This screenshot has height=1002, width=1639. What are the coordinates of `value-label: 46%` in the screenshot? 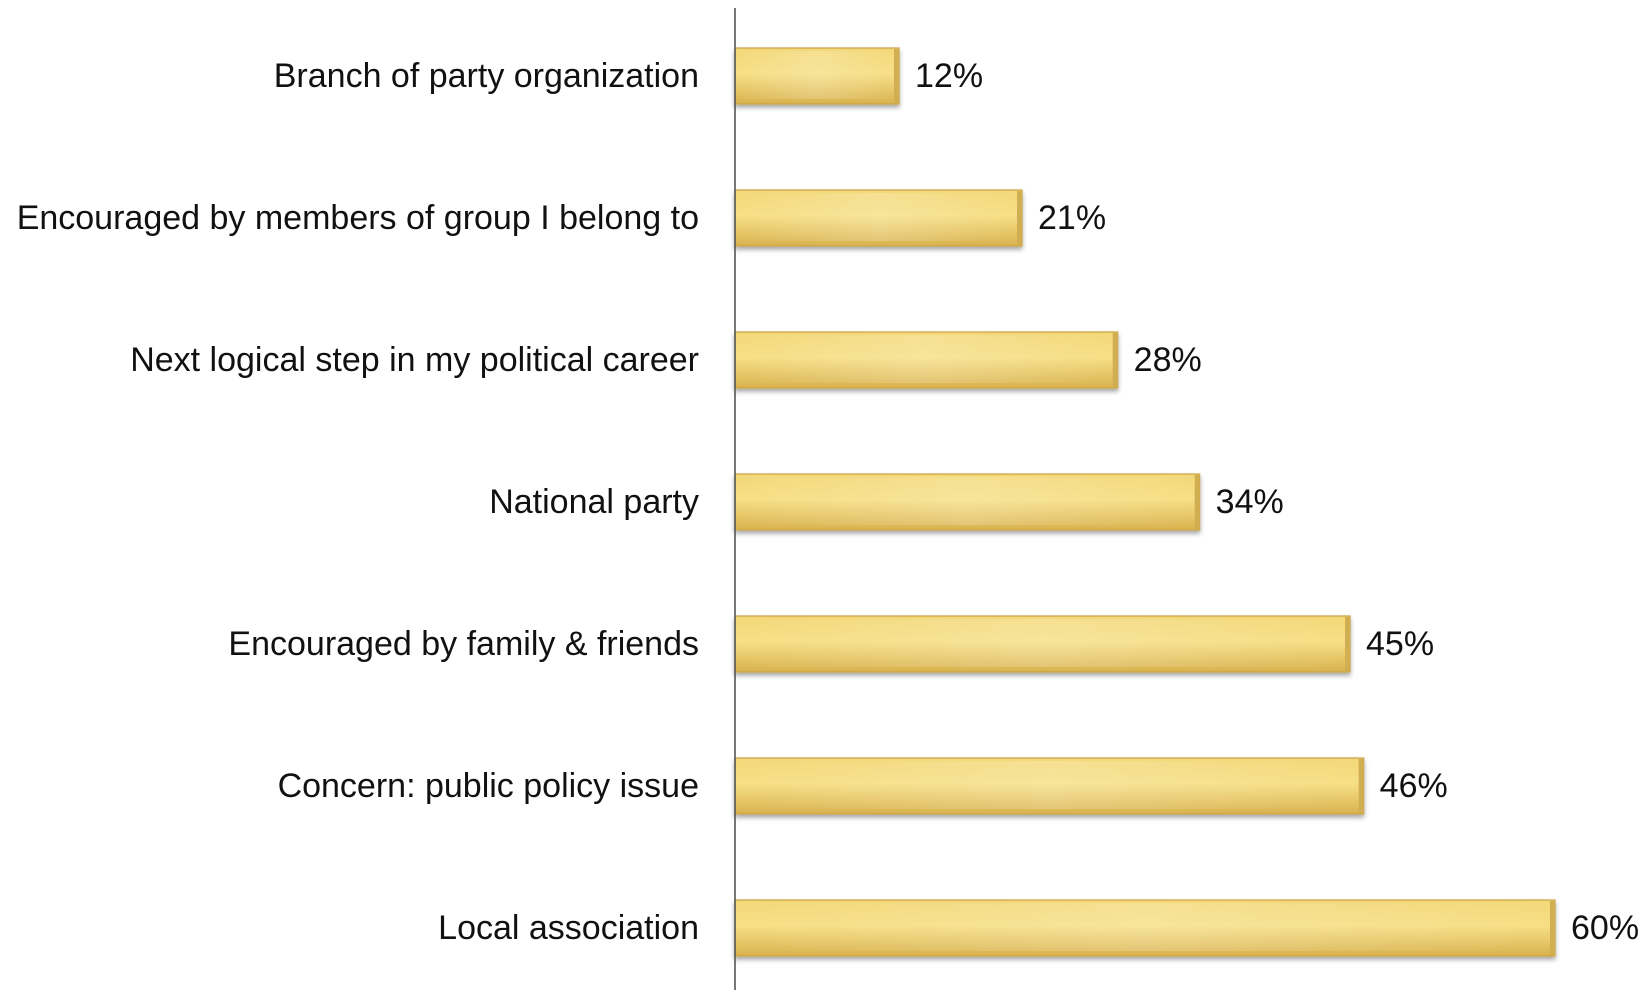 It's located at (1414, 786).